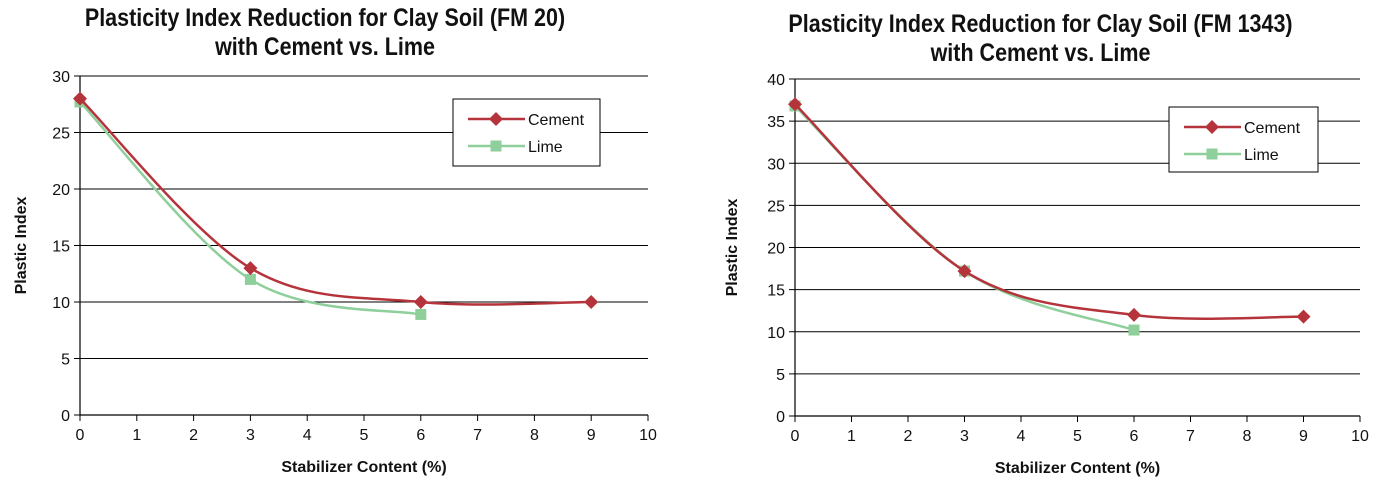 This screenshot has width=1387, height=485. Describe the element at coordinates (964, 218) in the screenshot. I see `series-line-lime` at that location.